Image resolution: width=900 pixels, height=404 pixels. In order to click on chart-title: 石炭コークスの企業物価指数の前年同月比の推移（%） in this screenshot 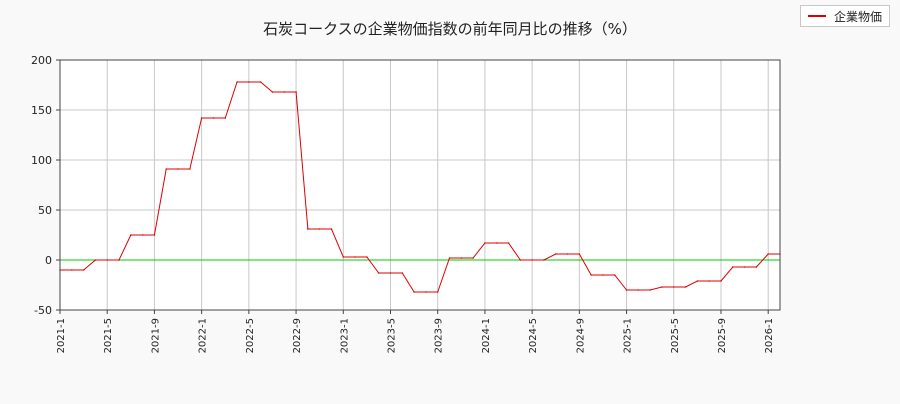, I will do `click(450, 29)`.